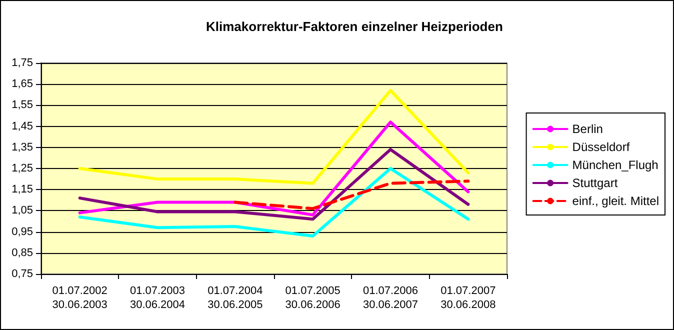 Image resolution: width=674 pixels, height=330 pixels. I want to click on y-tick-label: 0,75, so click(22, 274).